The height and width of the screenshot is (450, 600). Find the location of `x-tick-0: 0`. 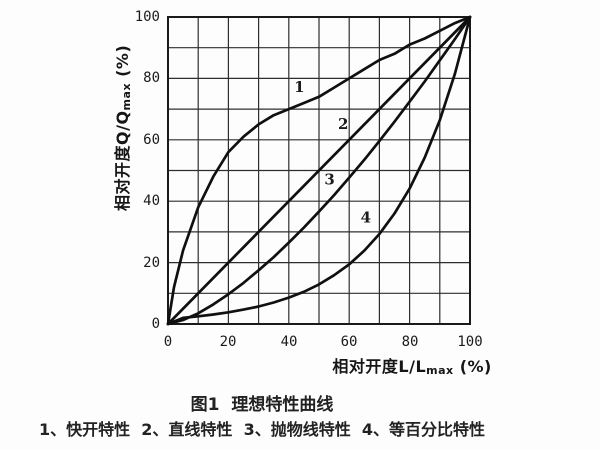

x-tick-0: 0 is located at coordinates (168, 342).